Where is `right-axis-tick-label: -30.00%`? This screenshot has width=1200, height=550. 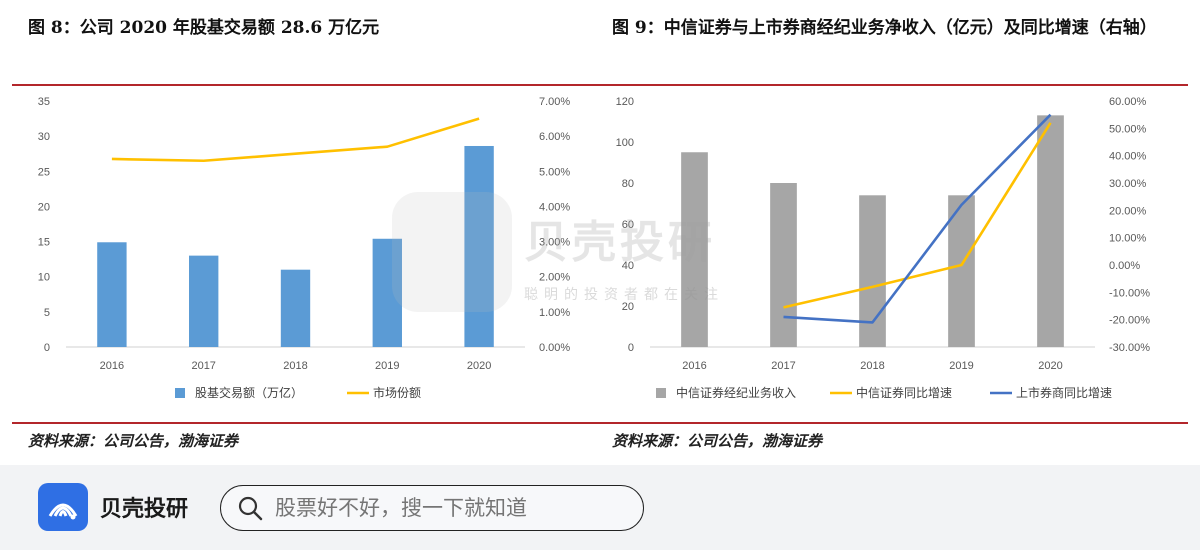
right-axis-tick-label: -30.00% is located at coordinates (1129, 348).